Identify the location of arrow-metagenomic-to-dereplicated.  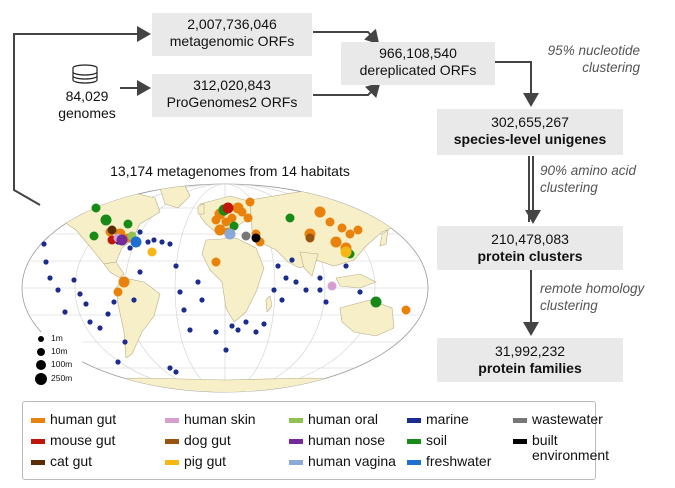
(346, 36).